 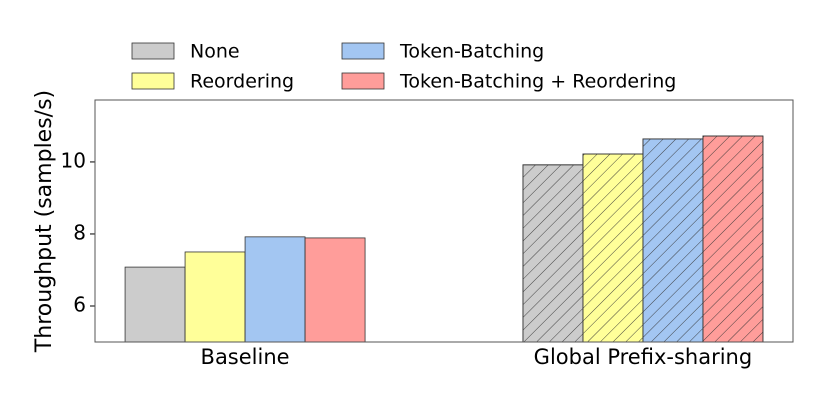 I want to click on legend-label: Token-Batching + Reordering, so click(x=537, y=82).